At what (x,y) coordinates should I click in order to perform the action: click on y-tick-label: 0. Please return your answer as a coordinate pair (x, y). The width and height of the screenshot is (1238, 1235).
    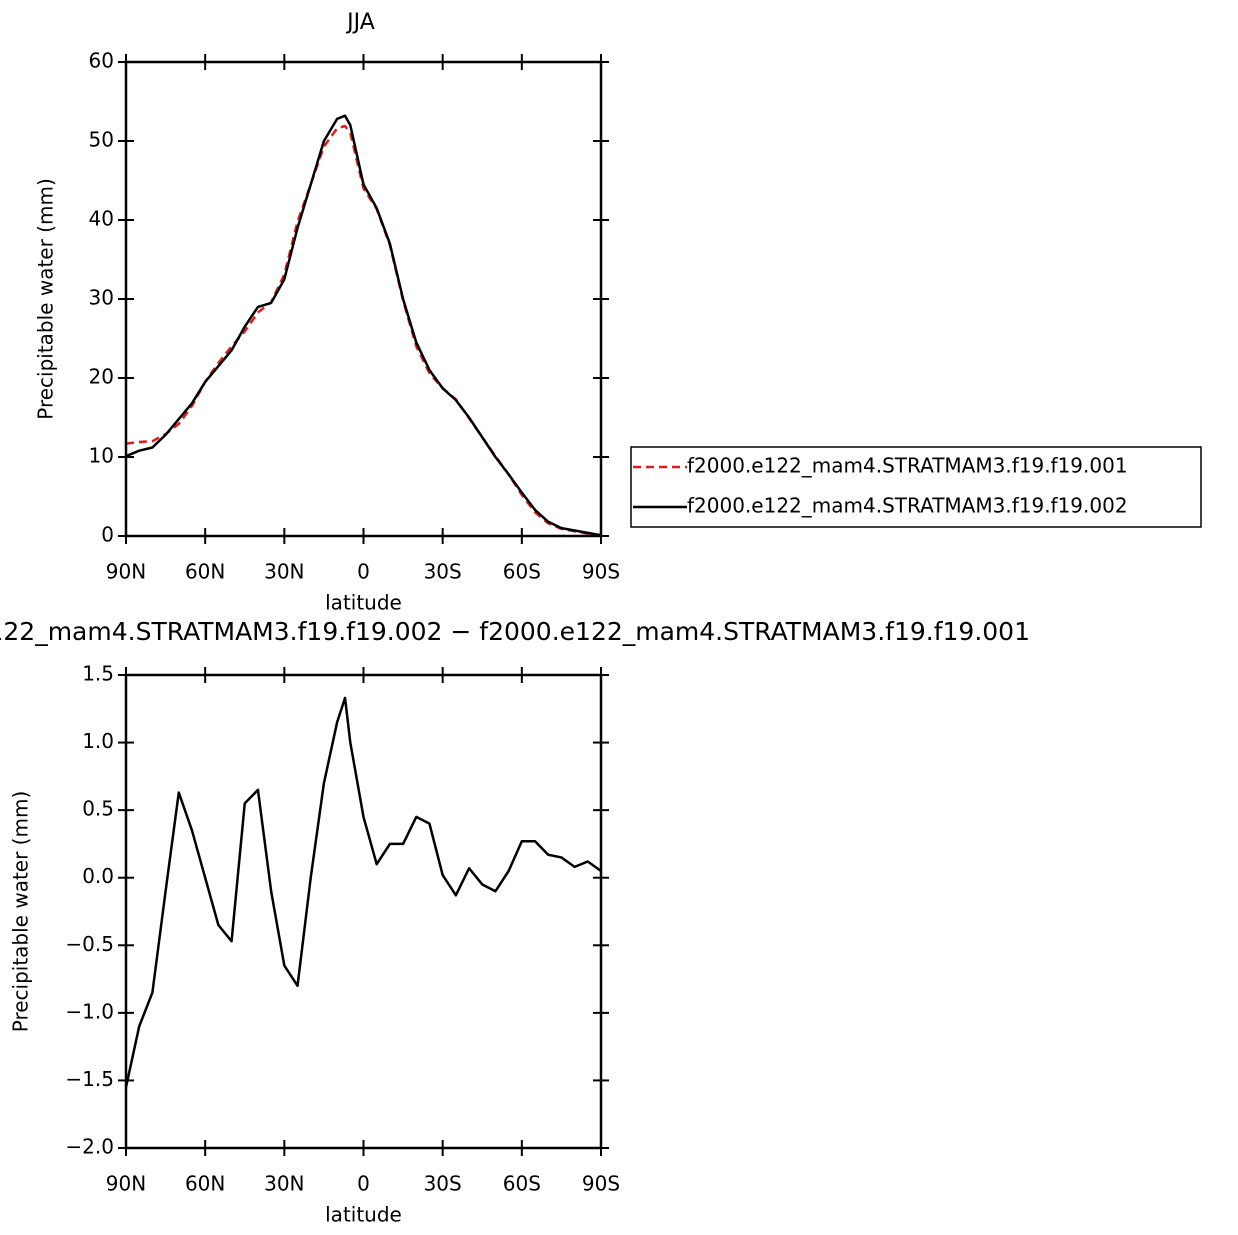
    Looking at the image, I should click on (107, 535).